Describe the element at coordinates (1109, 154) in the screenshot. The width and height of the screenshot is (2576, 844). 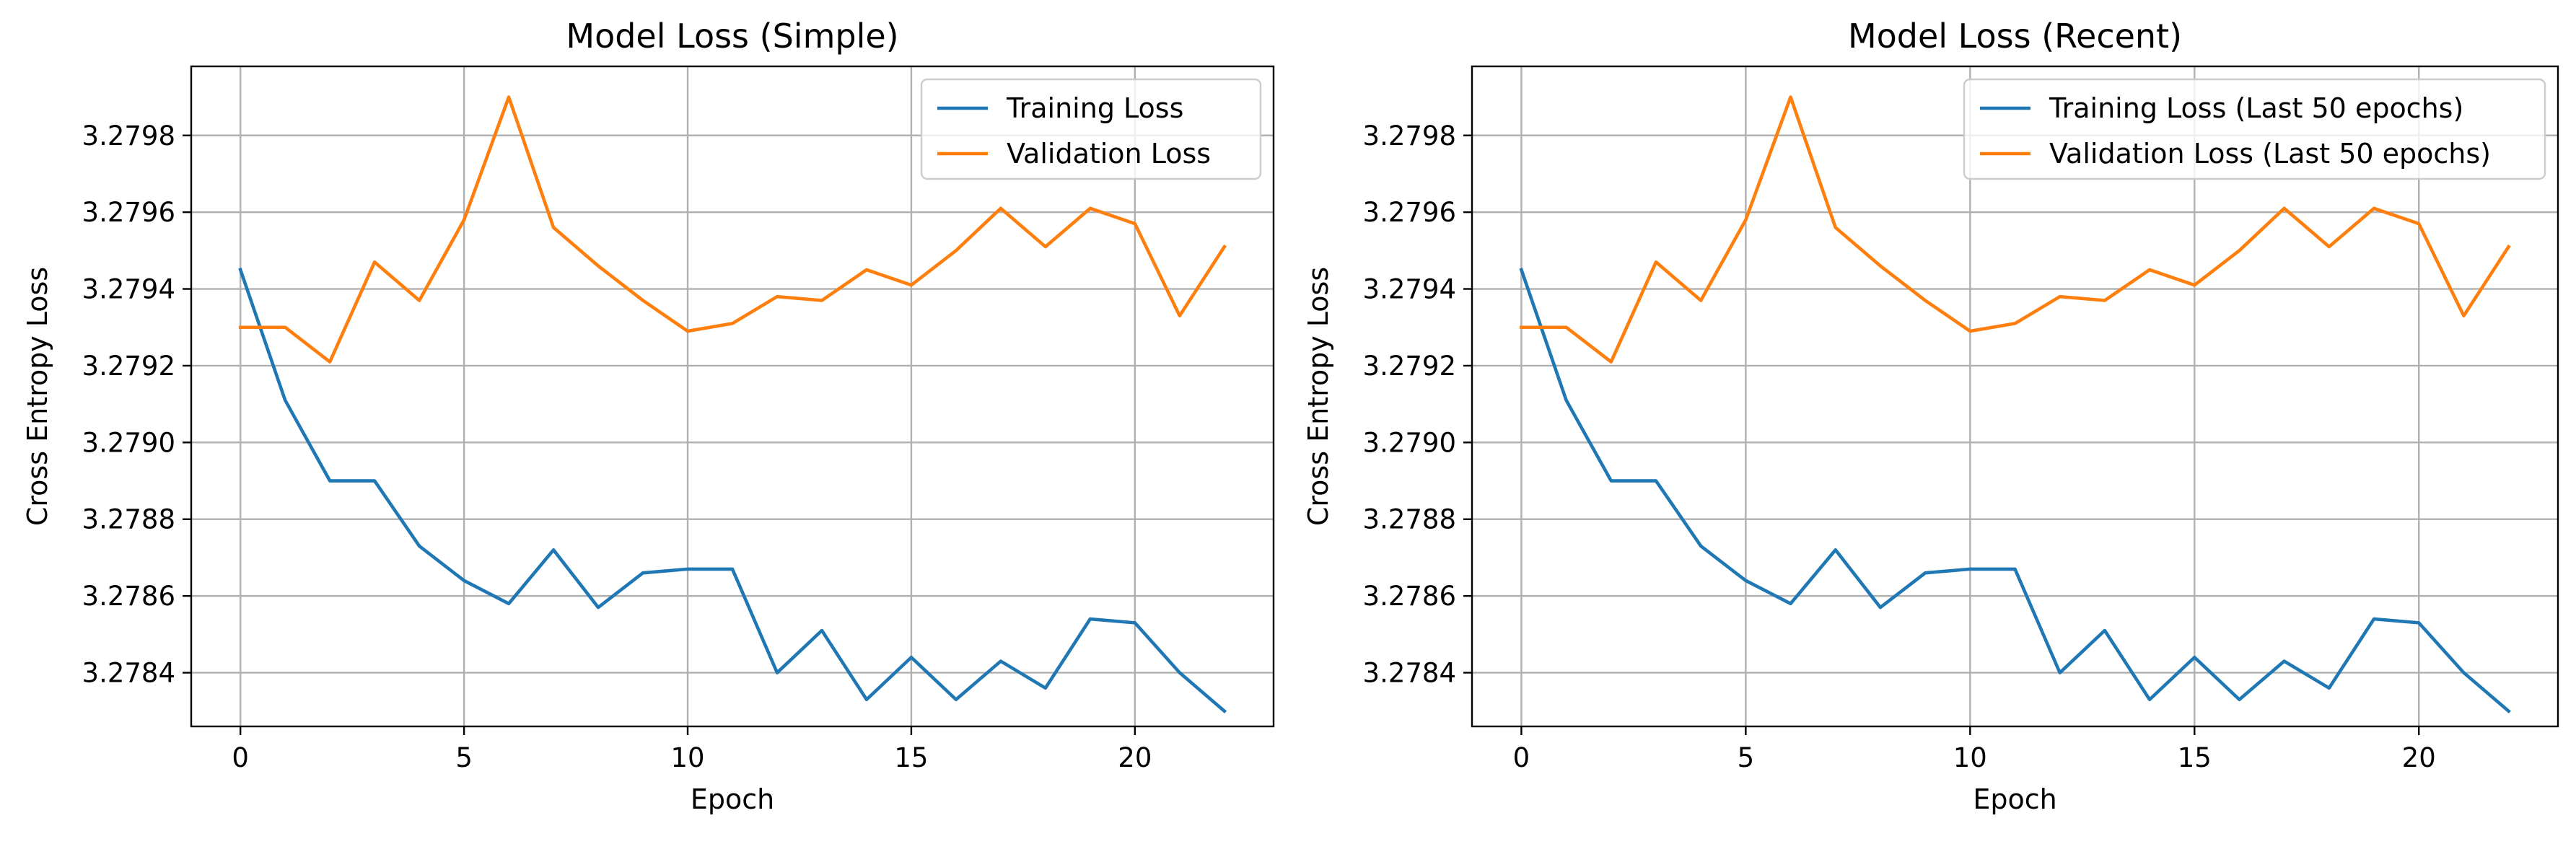
I see `legend-label-2: Validation Loss` at that location.